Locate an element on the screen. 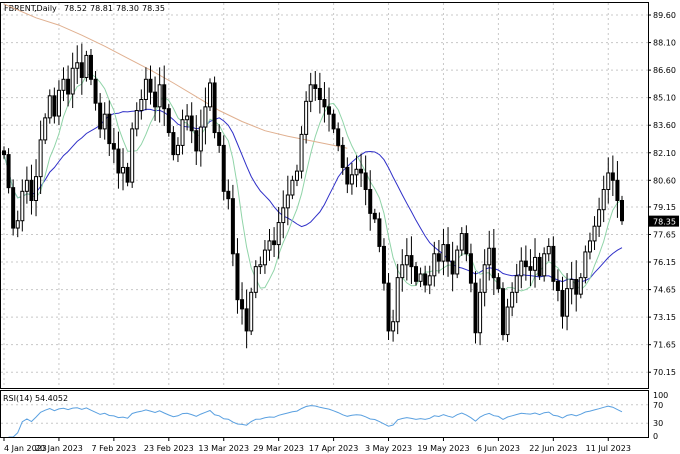 The width and height of the screenshot is (680, 454). chart-header-low: 78.30 is located at coordinates (127, 8).